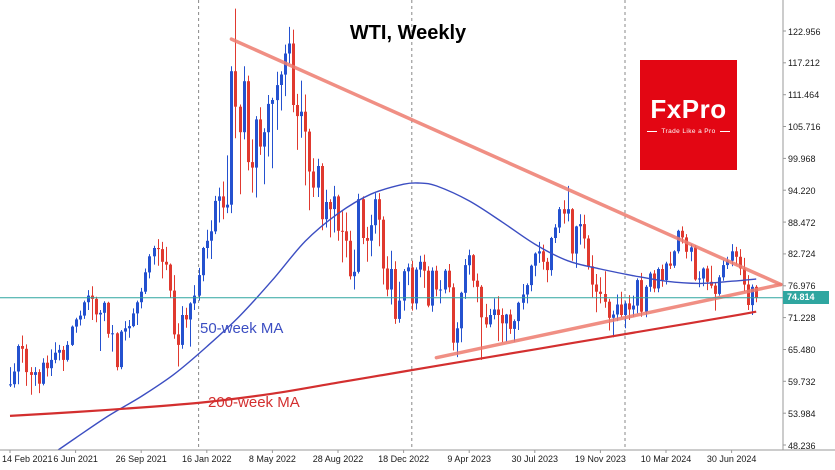 Image resolution: width=835 pixels, height=470 pixels. Describe the element at coordinates (688, 108) in the screenshot. I see `fxpro-logo-text: FxPro` at that location.